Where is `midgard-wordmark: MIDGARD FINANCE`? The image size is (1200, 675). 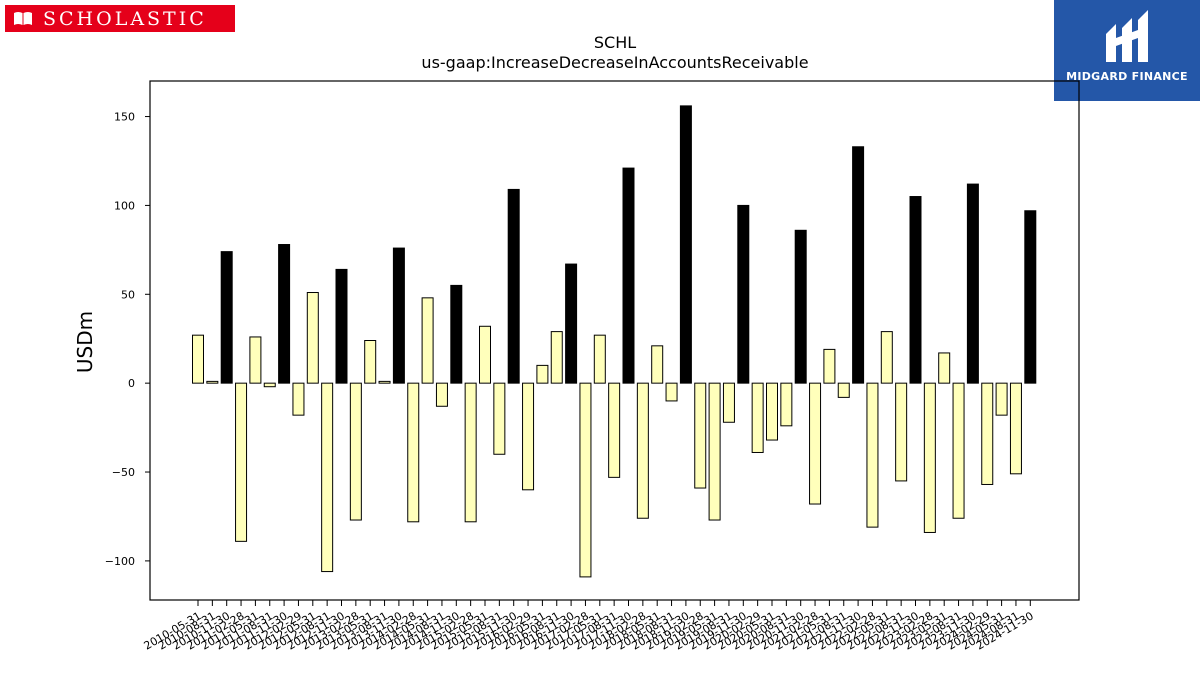
midgard-wordmark: MIDGARD FINANCE is located at coordinates (1127, 76).